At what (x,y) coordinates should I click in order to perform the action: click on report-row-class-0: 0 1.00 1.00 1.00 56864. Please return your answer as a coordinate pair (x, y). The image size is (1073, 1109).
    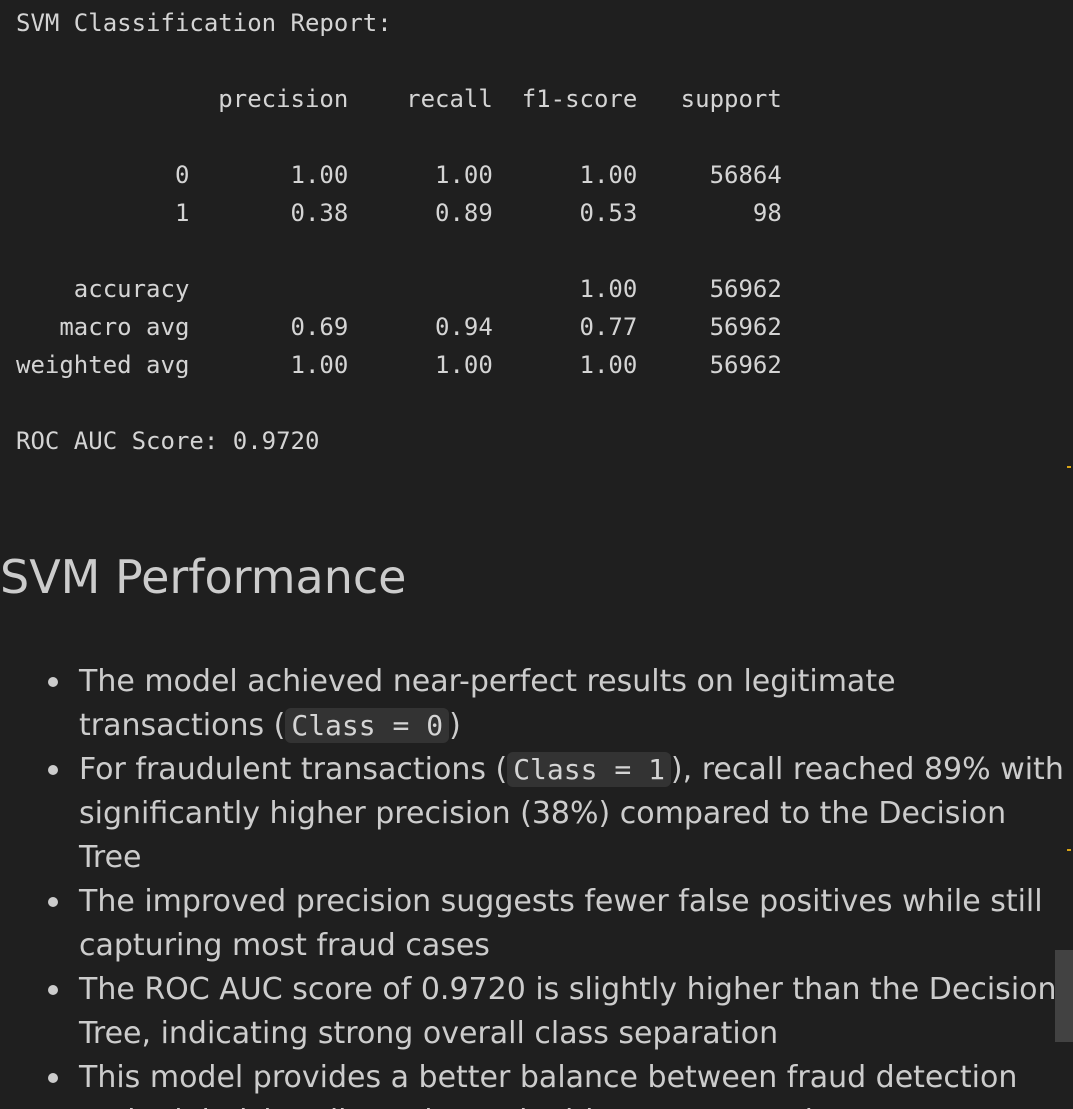
    Looking at the image, I should click on (399, 175).